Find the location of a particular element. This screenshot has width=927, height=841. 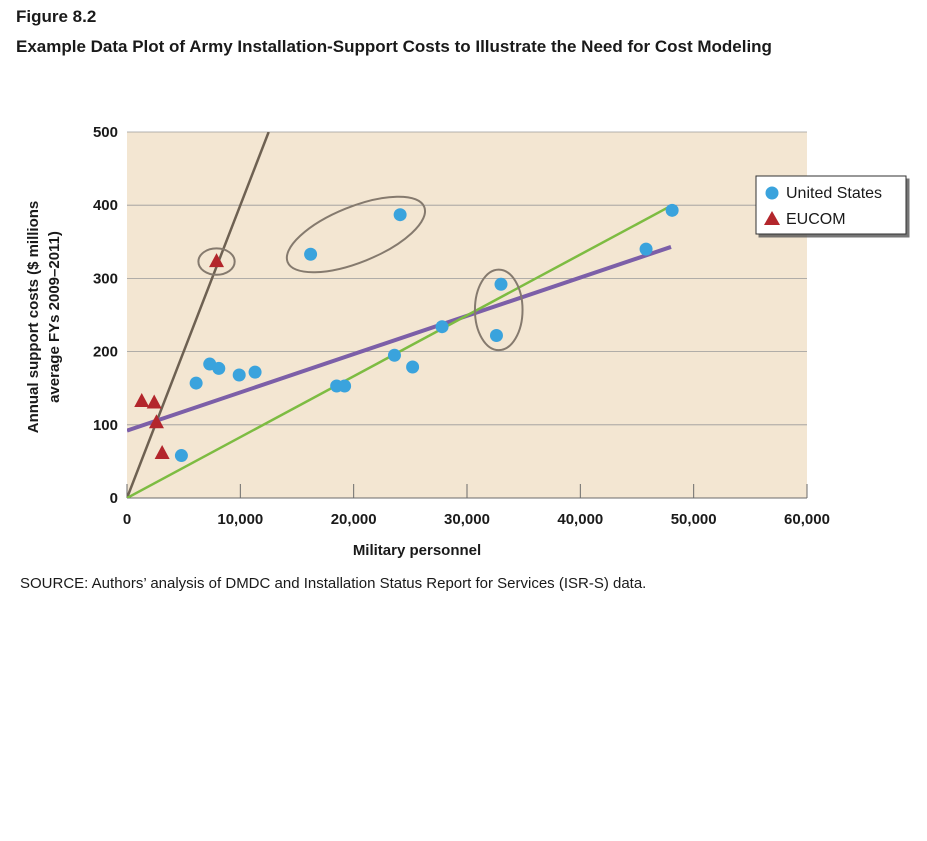

y-tick-label: 0 is located at coordinates (114, 498).